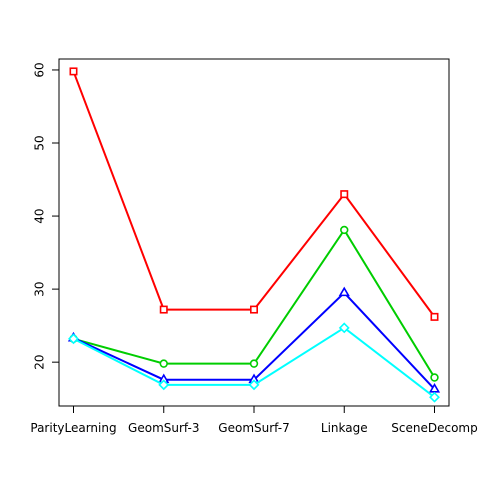 This screenshot has width=480, height=480. What do you see at coordinates (40, 288) in the screenshot?
I see `y-tick-label: 30` at bounding box center [40, 288].